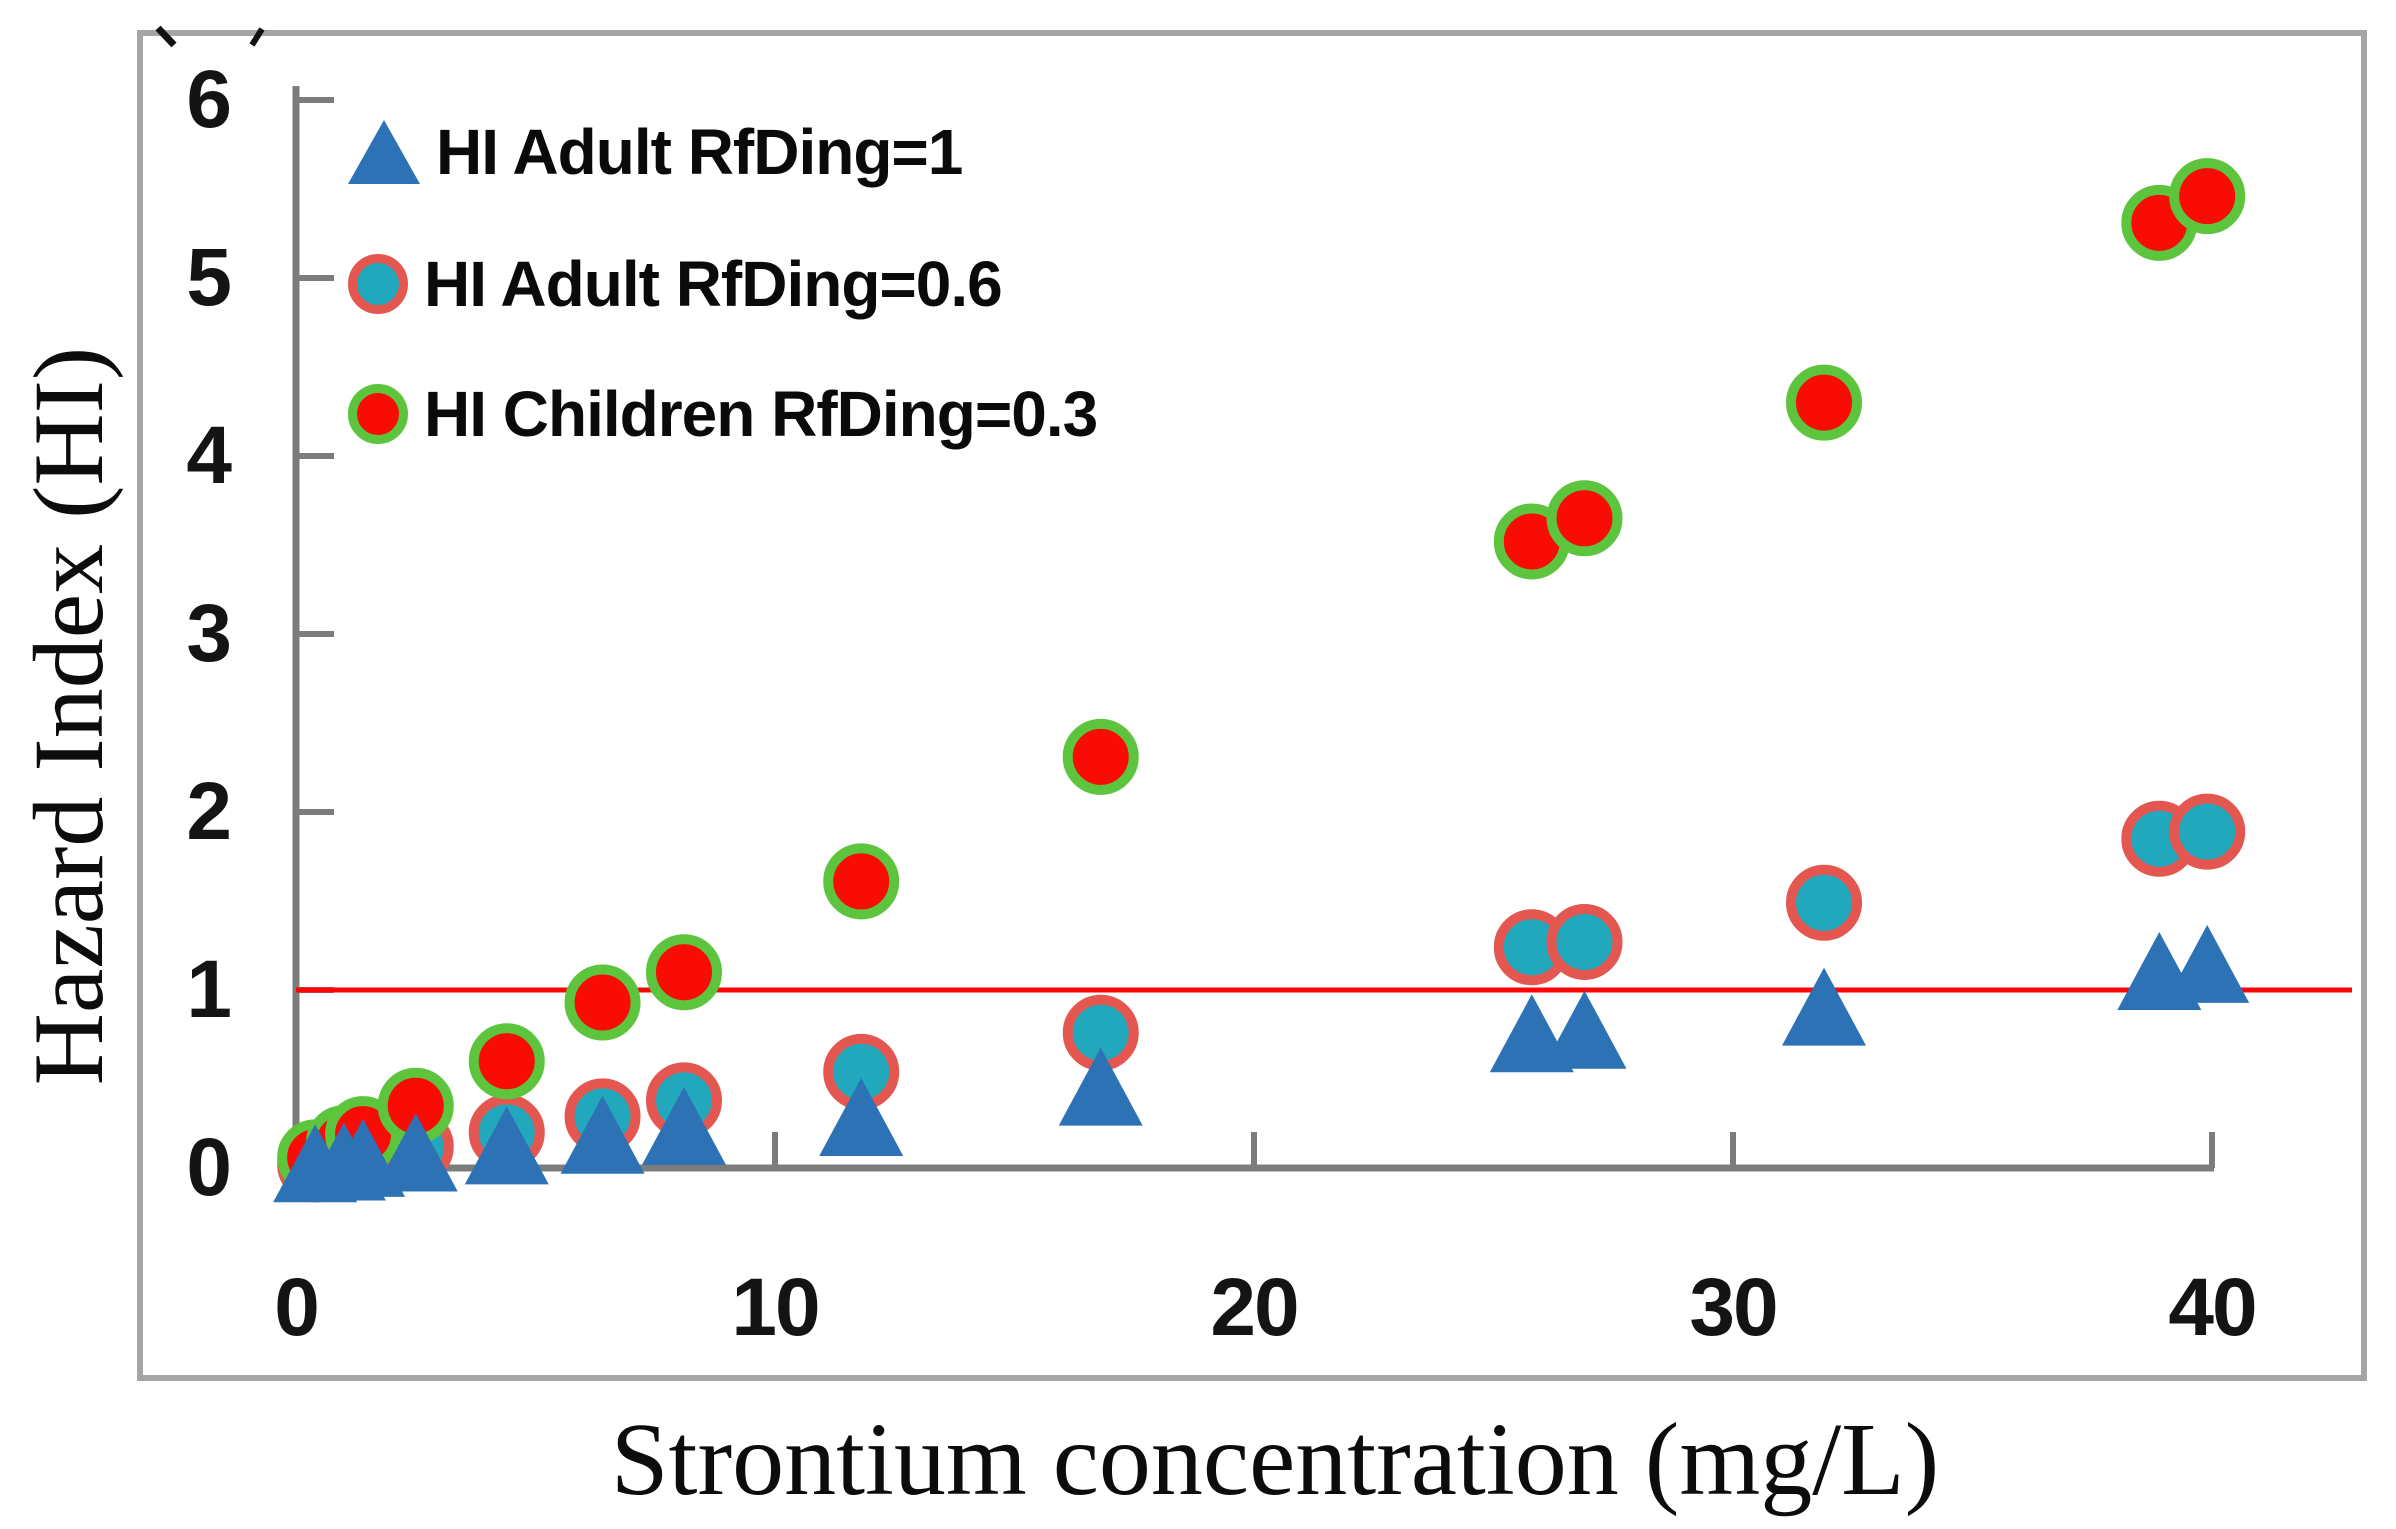 This screenshot has width=2396, height=1529. What do you see at coordinates (209, 455) in the screenshot?
I see `y-tick-label: 4` at bounding box center [209, 455].